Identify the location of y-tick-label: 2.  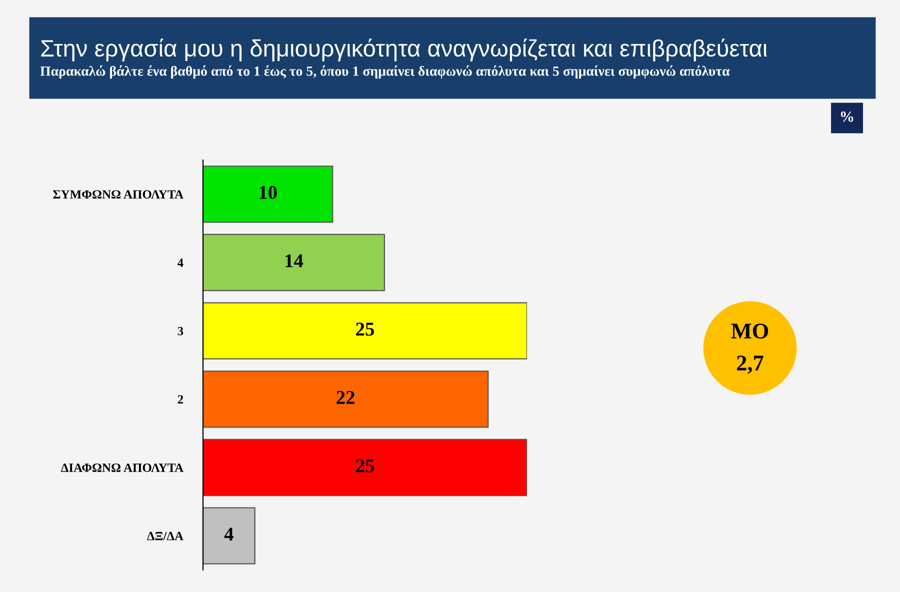
(181, 399).